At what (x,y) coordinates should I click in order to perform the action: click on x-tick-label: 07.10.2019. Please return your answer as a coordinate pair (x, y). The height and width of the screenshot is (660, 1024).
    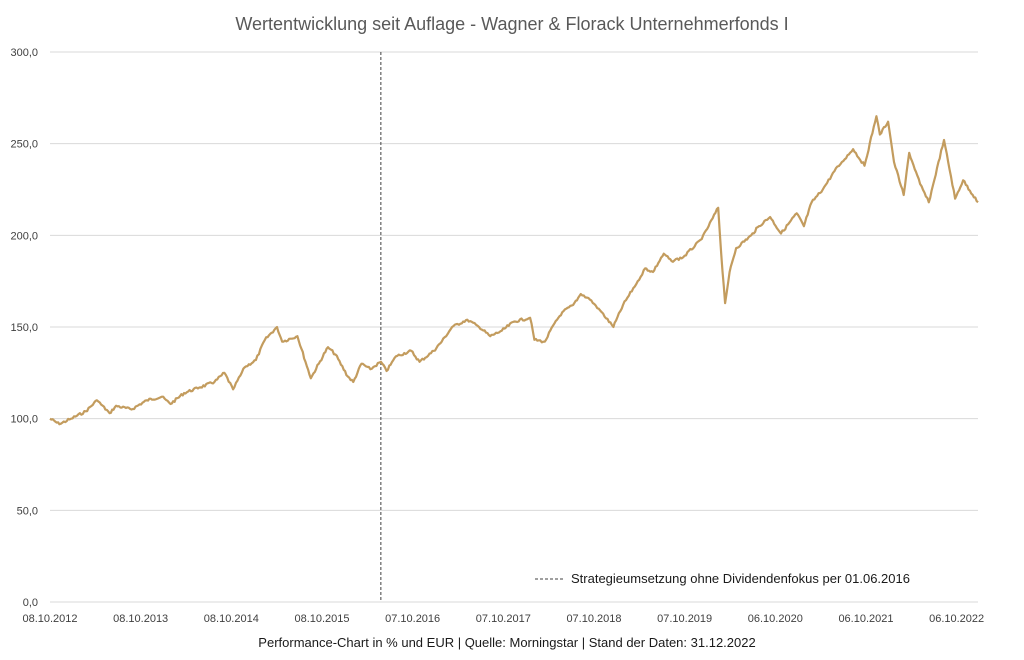
    Looking at the image, I should click on (684, 619).